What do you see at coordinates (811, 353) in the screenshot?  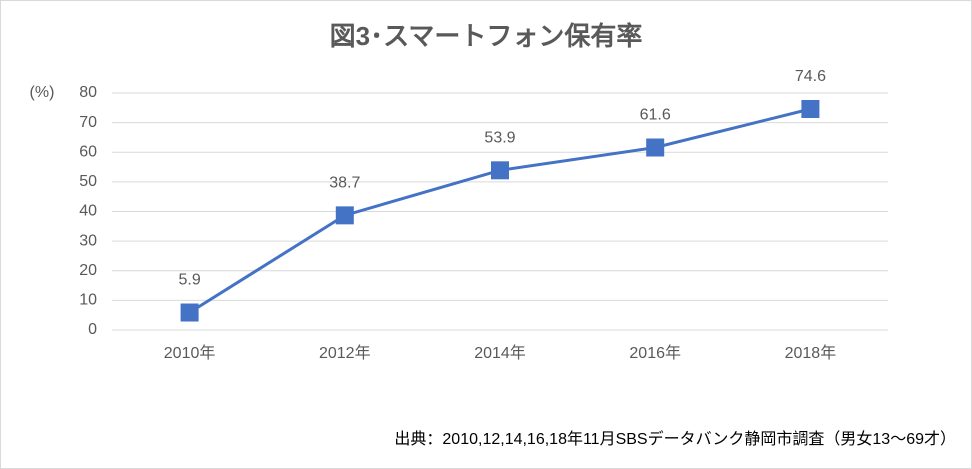 I see `x-tick-label: 2018年` at bounding box center [811, 353].